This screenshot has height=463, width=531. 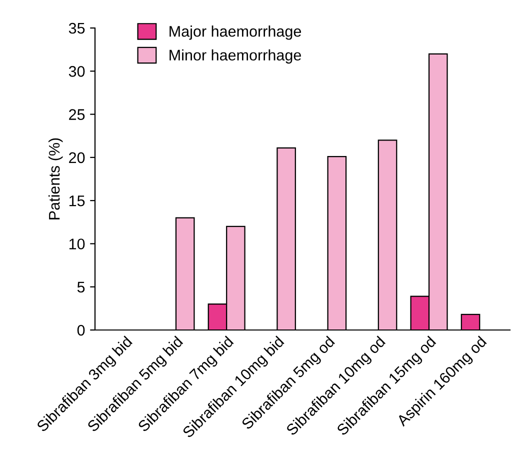 I want to click on y-tick-label: 10, so click(x=77, y=244).